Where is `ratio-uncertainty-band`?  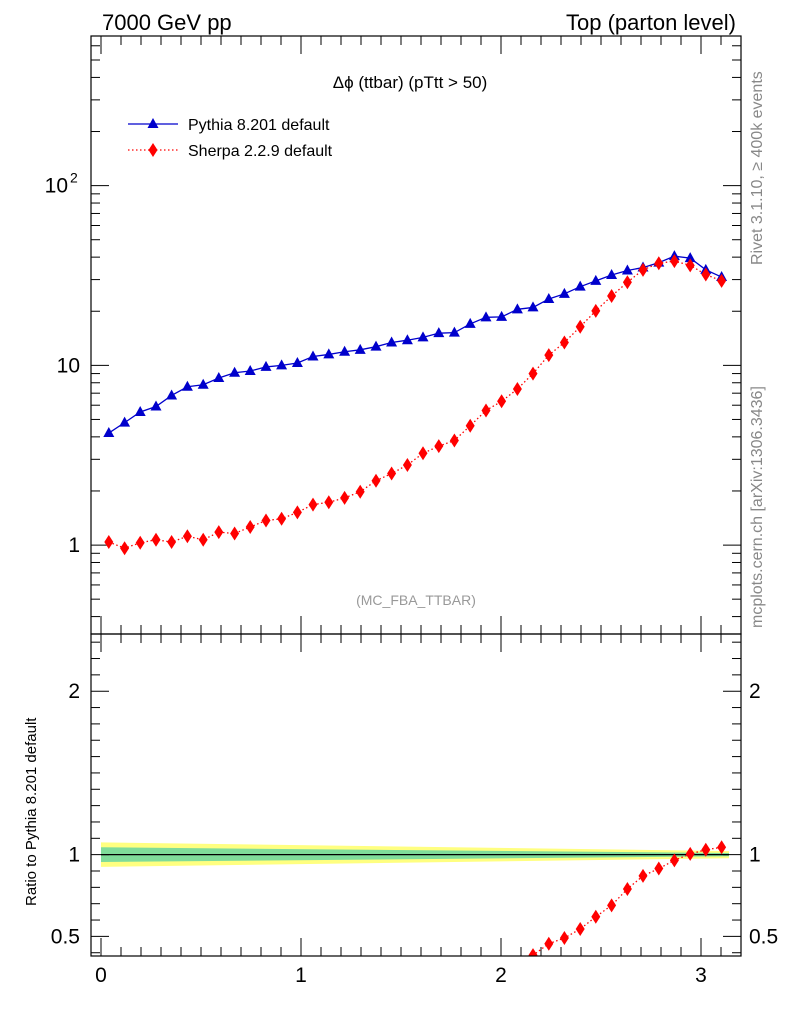
ratio-uncertainty-band is located at coordinates (415, 854).